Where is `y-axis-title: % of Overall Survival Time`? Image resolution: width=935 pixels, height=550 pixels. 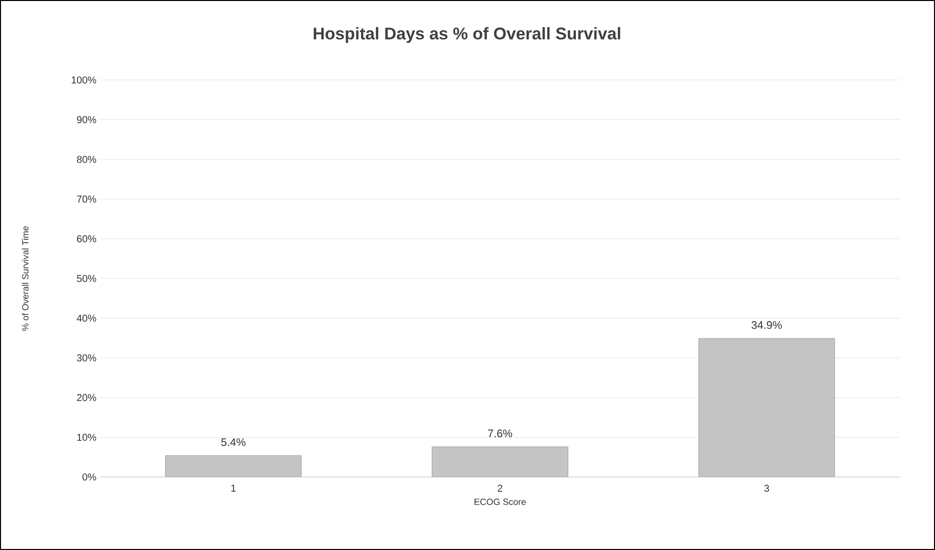 y-axis-title: % of Overall Survival Time is located at coordinates (25, 278).